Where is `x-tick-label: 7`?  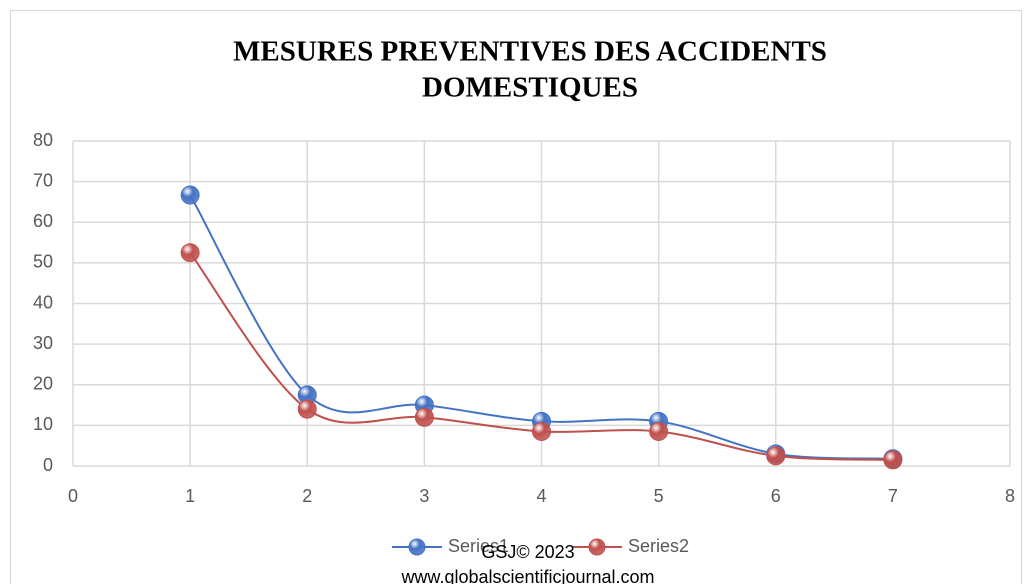
x-tick-label: 7 is located at coordinates (893, 496).